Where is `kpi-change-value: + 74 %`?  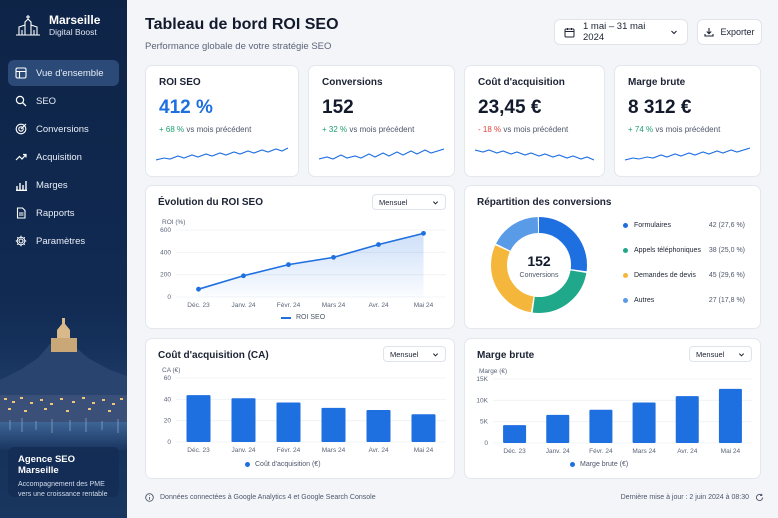
kpi-change-value: + 74 % is located at coordinates (641, 129).